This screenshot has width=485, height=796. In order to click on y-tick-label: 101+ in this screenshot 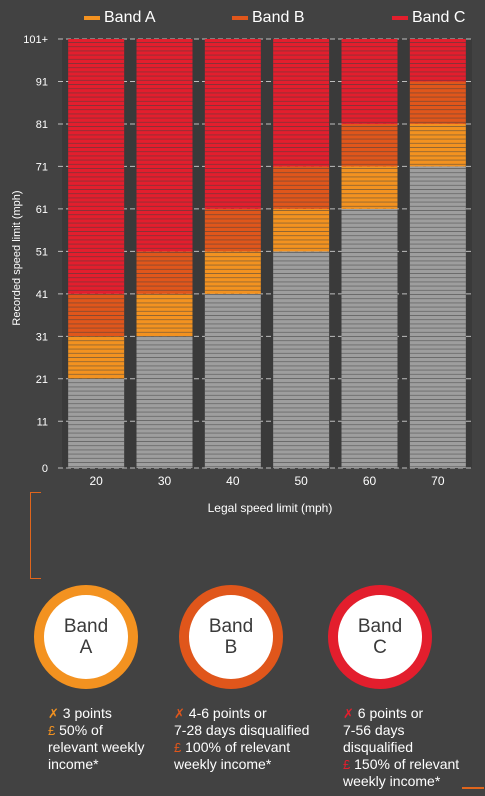, I will do `click(35, 40)`.